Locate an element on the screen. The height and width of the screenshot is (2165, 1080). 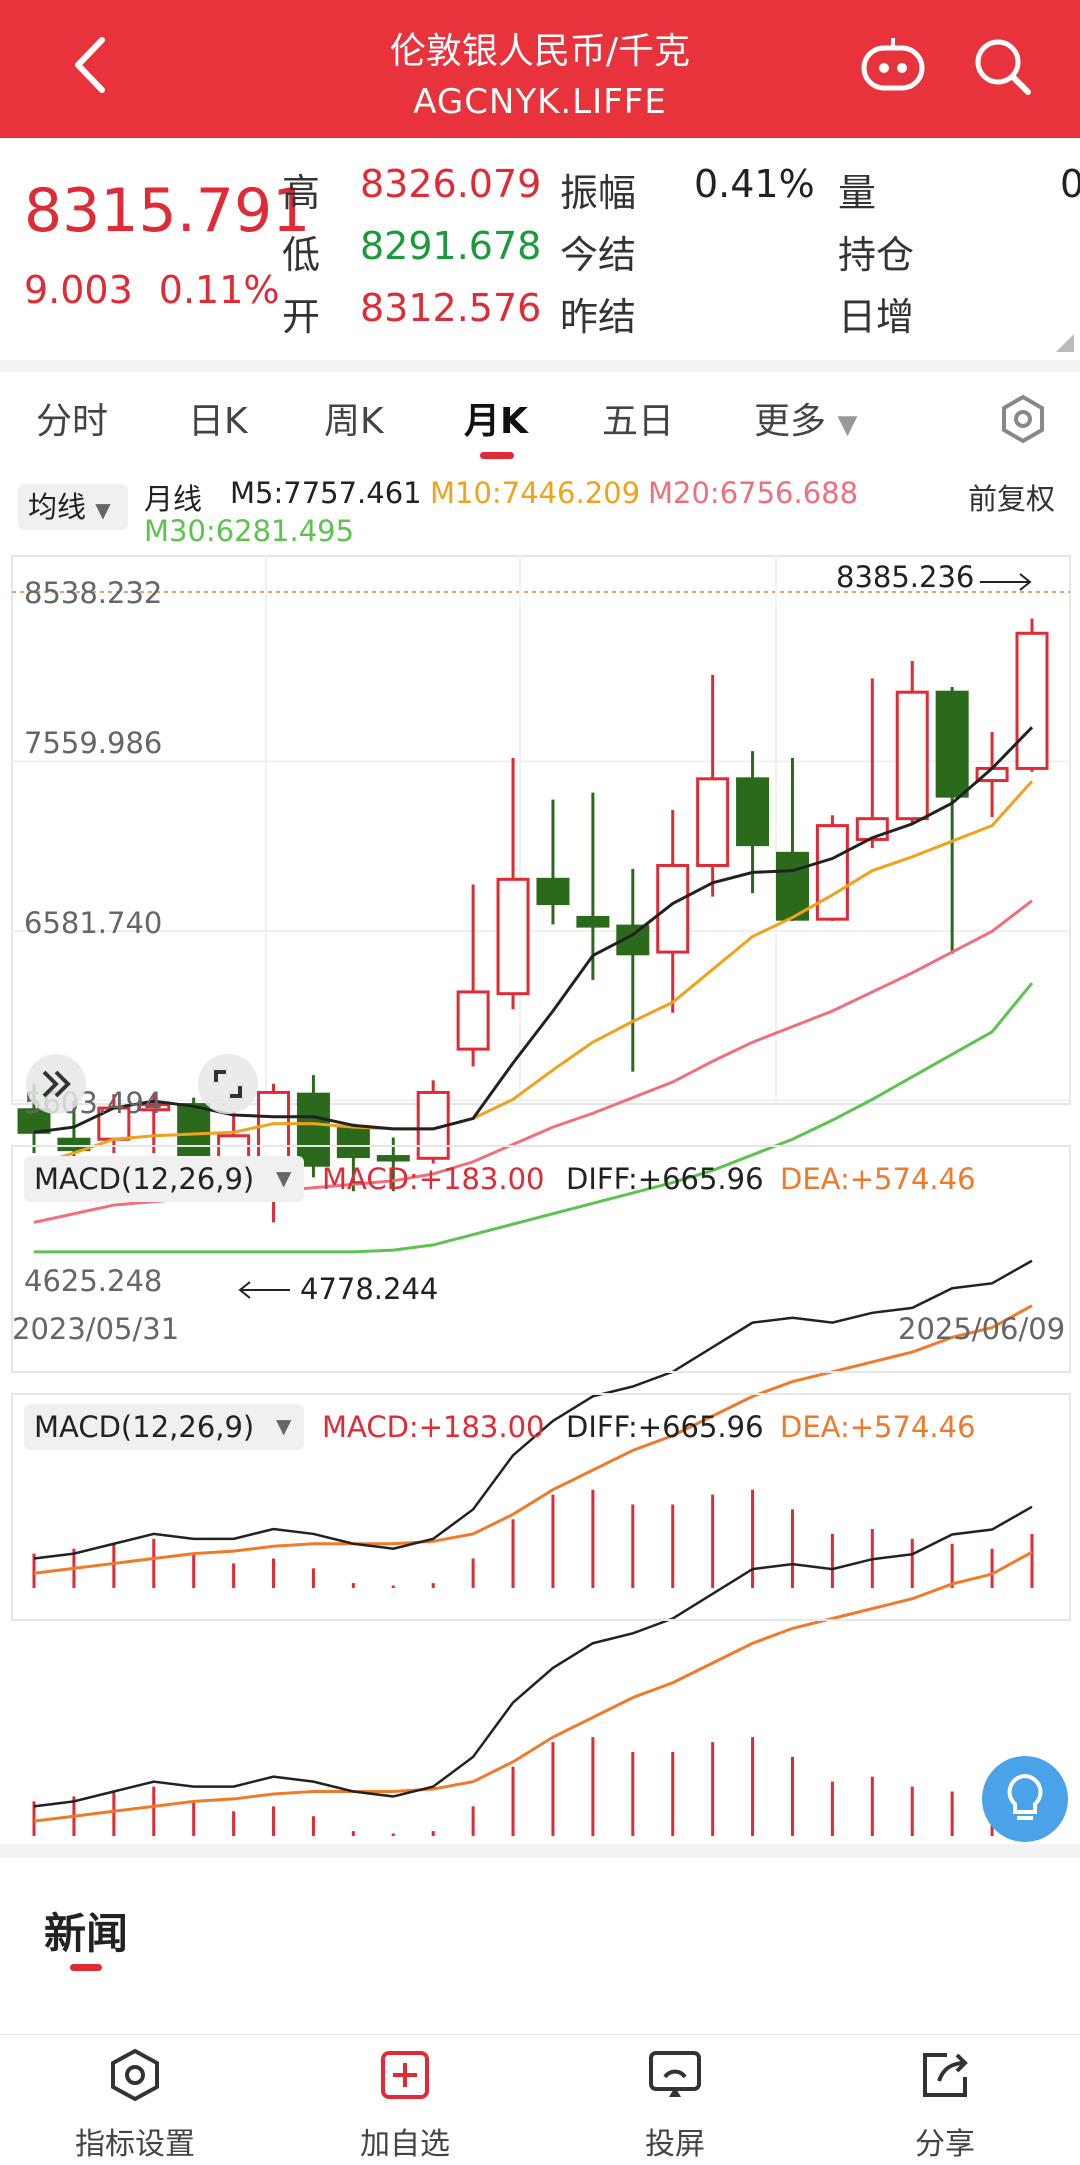
tab-intraday: 分时 is located at coordinates (72, 421).